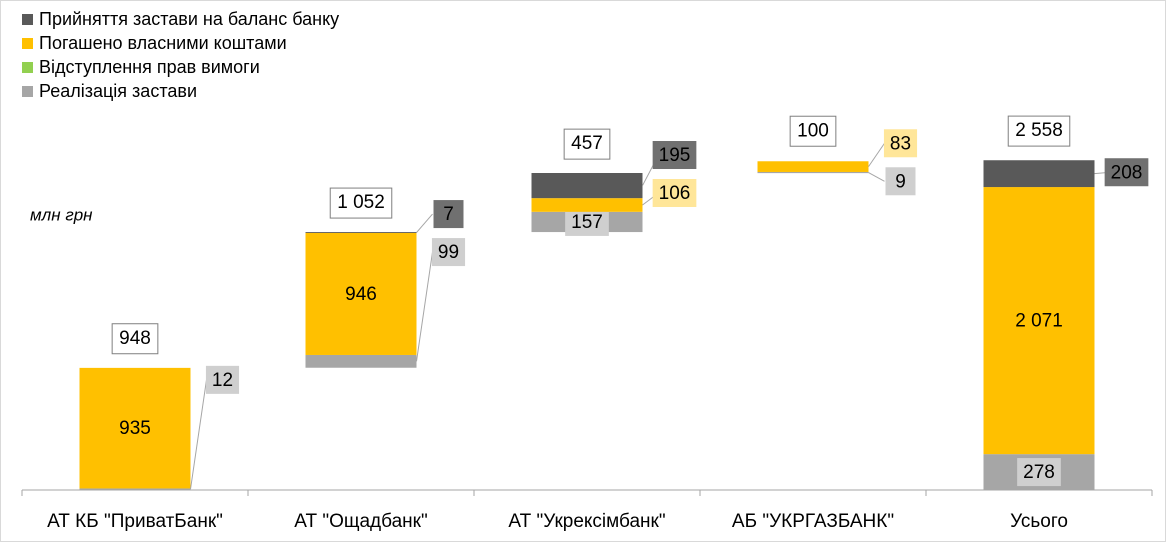  I want to click on legend-label: Погашено власними коштами, so click(163, 43).